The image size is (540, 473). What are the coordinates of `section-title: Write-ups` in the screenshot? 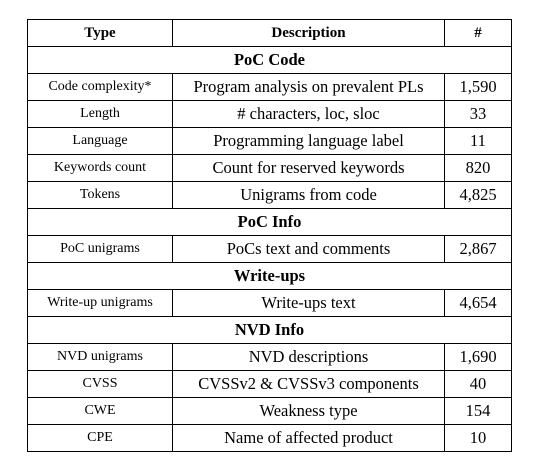 It's located at (269, 276).